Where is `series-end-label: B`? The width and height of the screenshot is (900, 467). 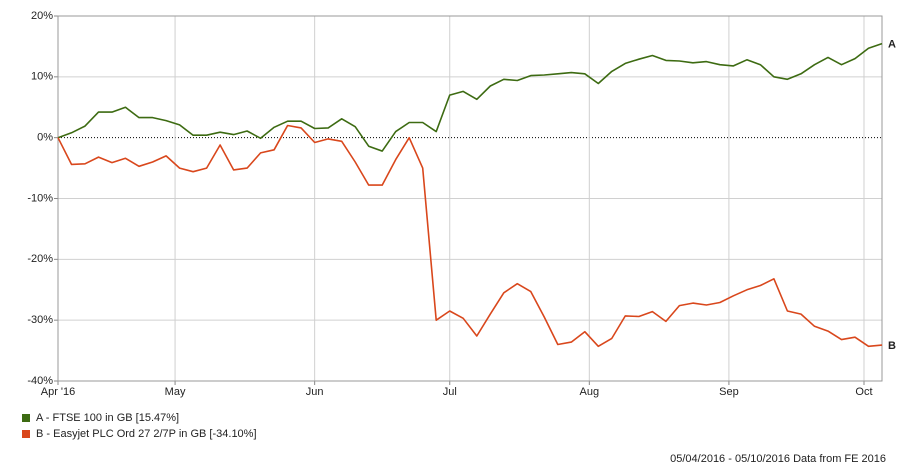
series-end-label: B is located at coordinates (892, 346).